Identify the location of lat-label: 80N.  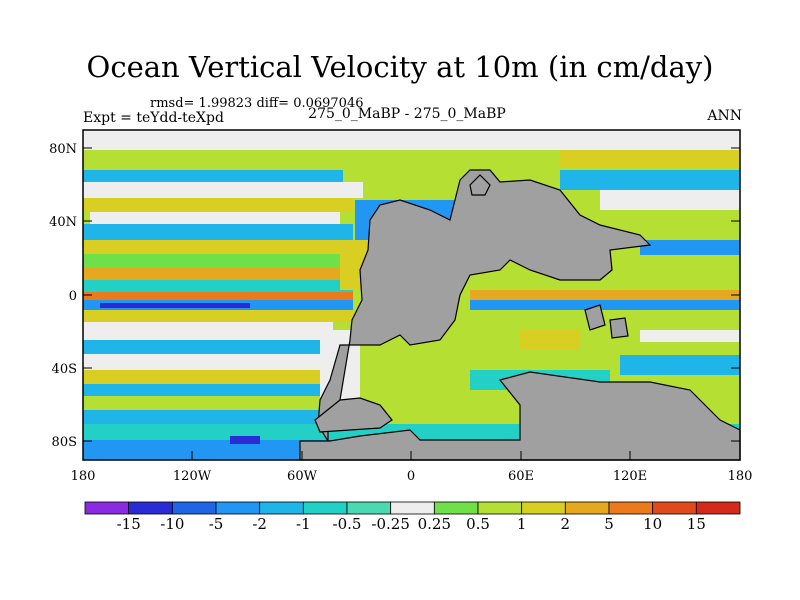
(63, 149).